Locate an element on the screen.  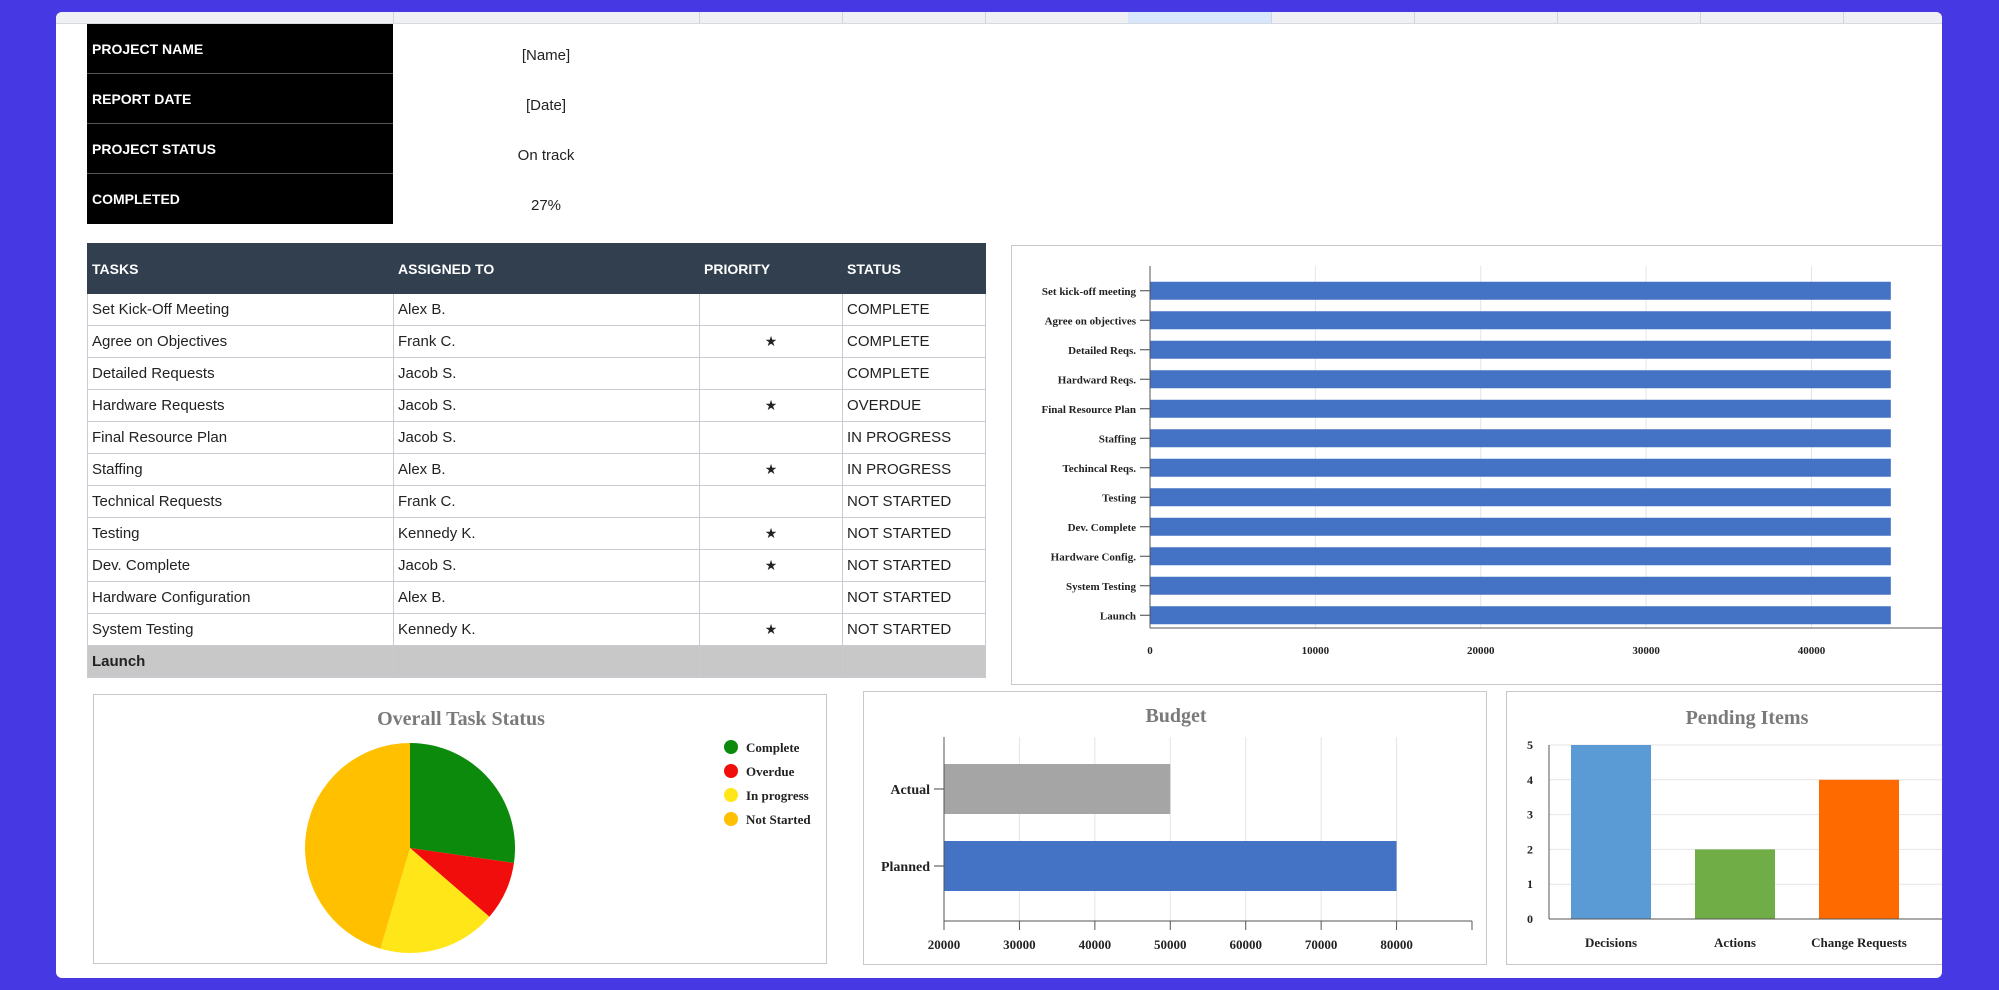
task-cell: Final Resource Plan is located at coordinates (240, 437).